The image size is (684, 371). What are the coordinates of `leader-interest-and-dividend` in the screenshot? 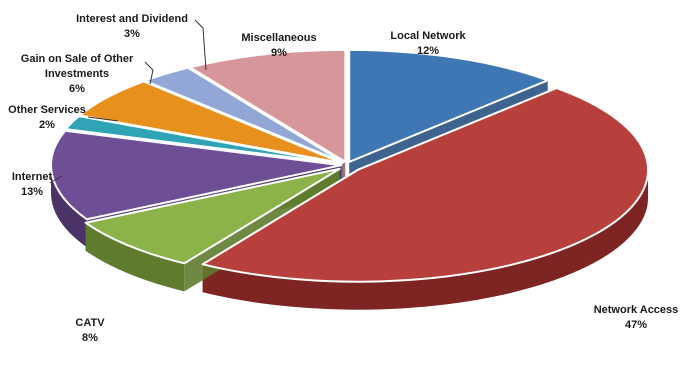 It's located at (200, 45).